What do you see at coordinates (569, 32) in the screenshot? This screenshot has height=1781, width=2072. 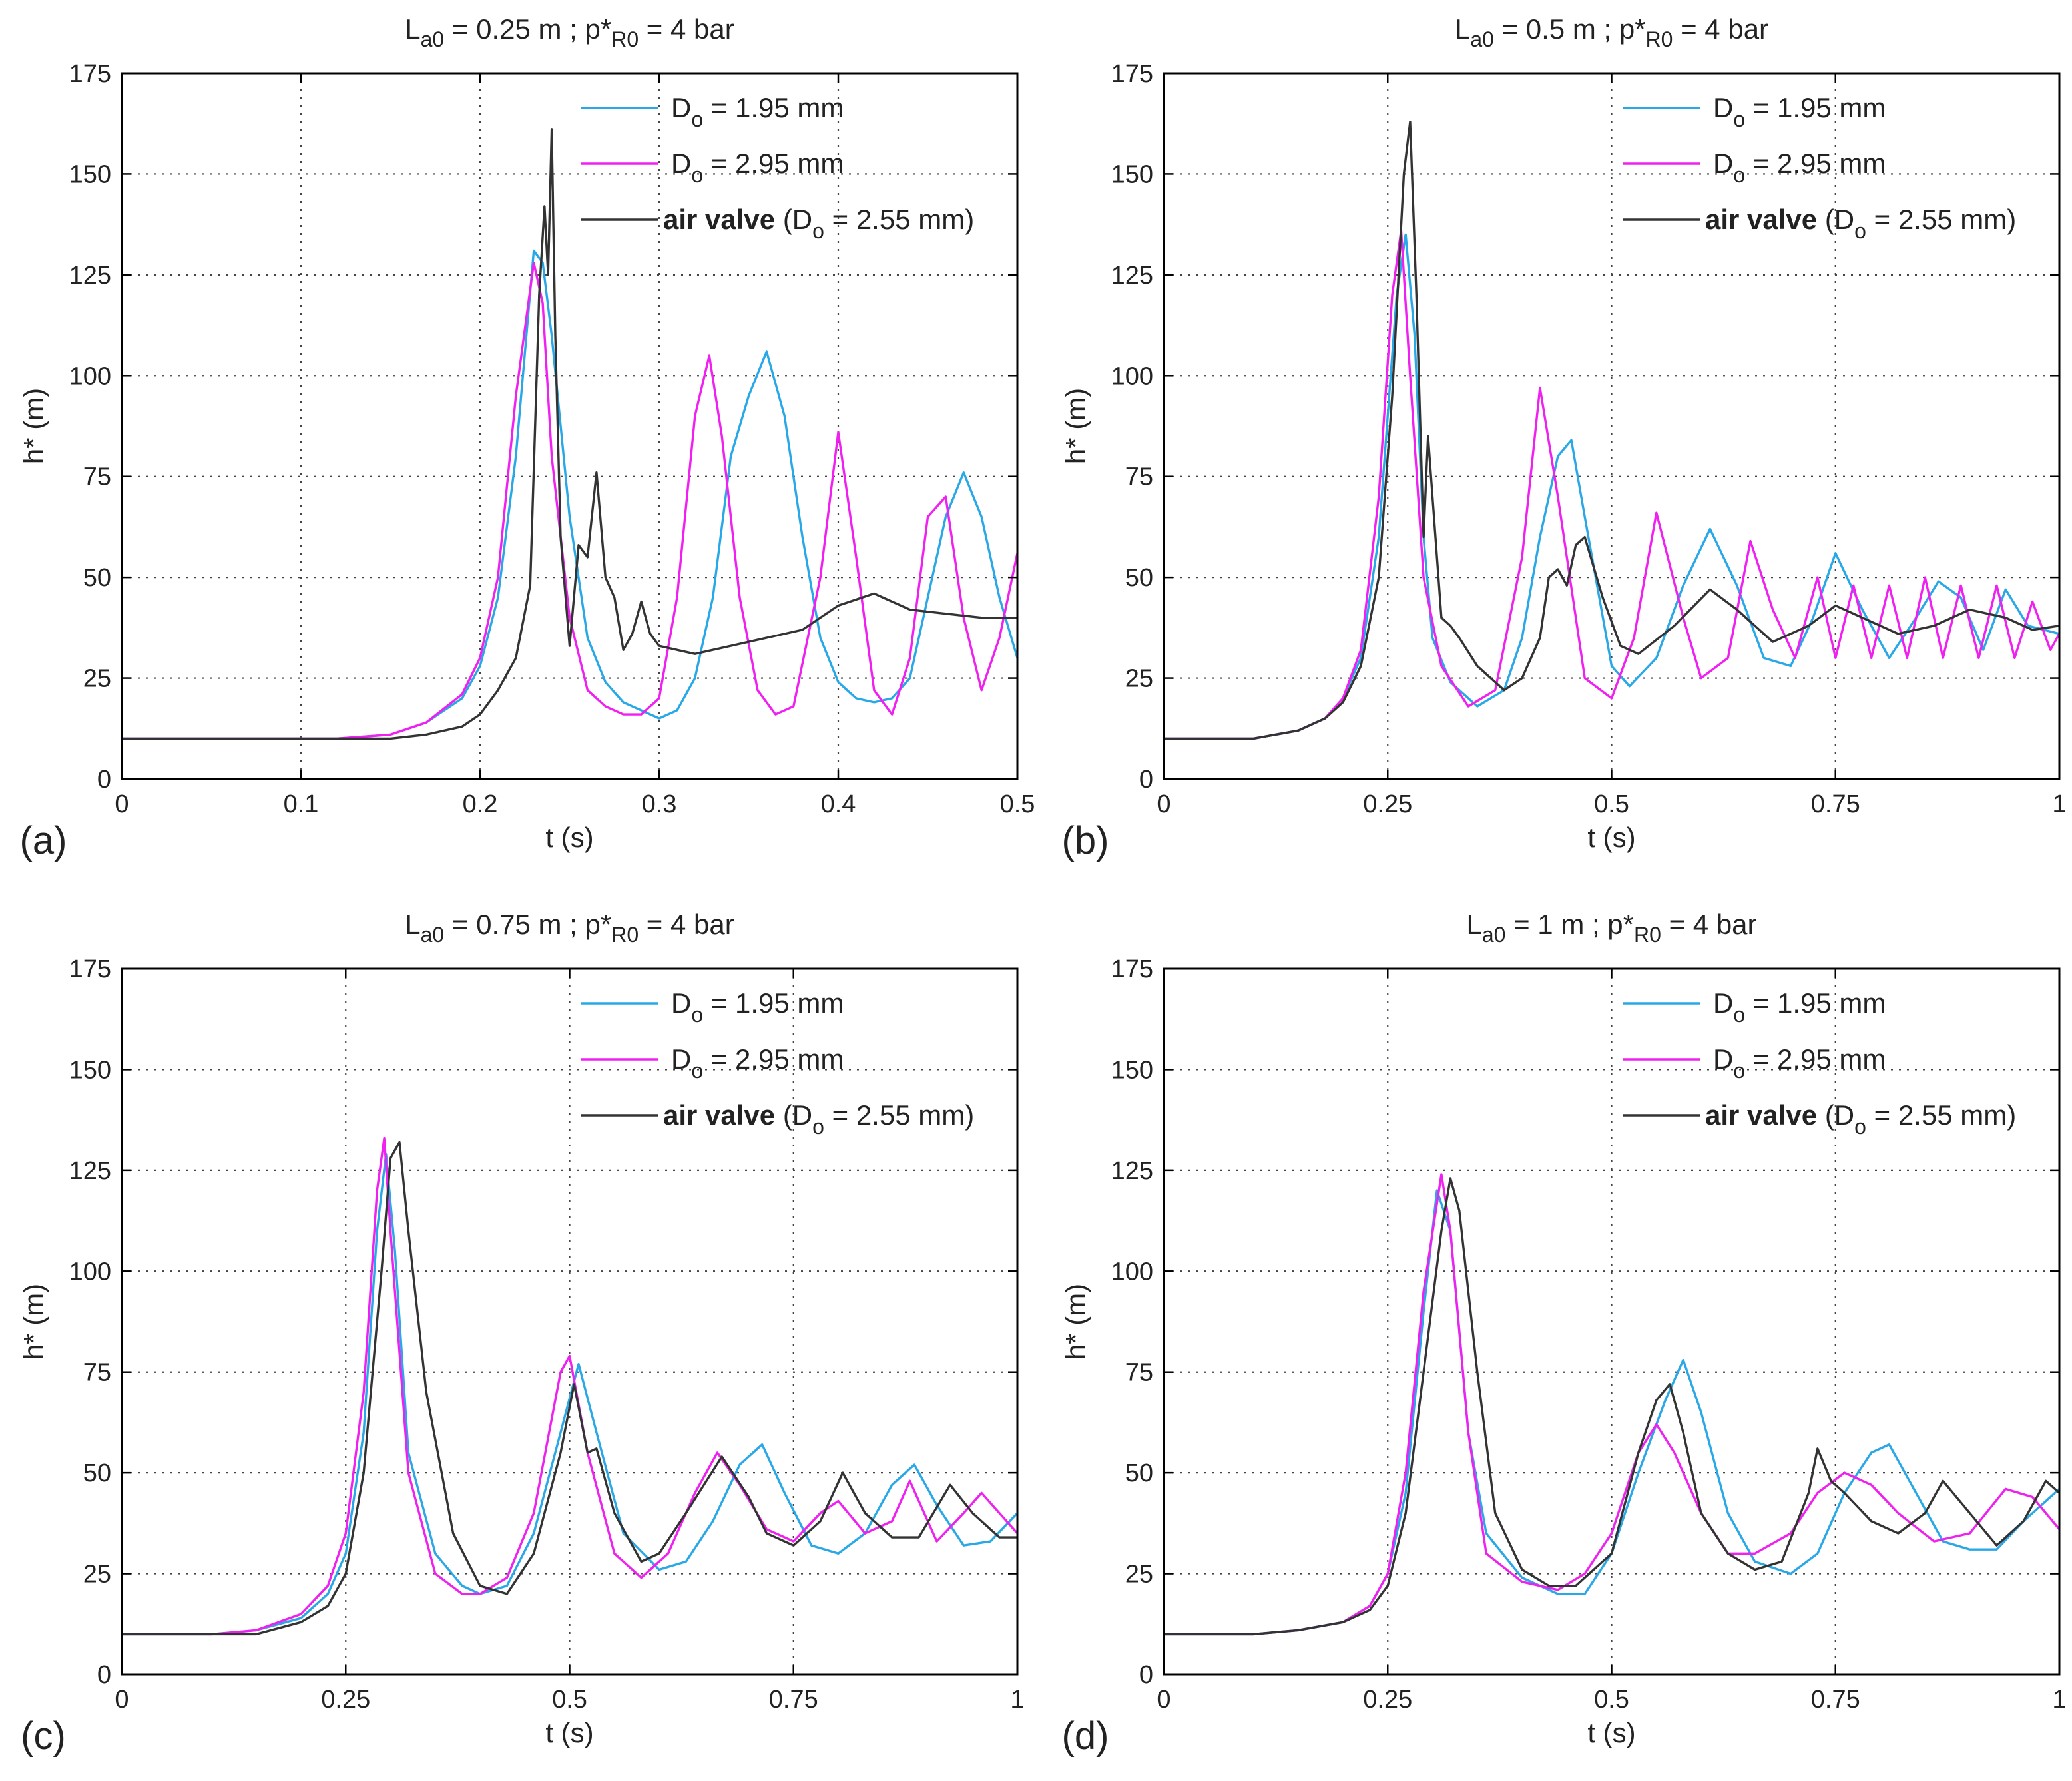 I see `chart-title: La0 = 0.25 m ; p*R0 = 4 bar` at bounding box center [569, 32].